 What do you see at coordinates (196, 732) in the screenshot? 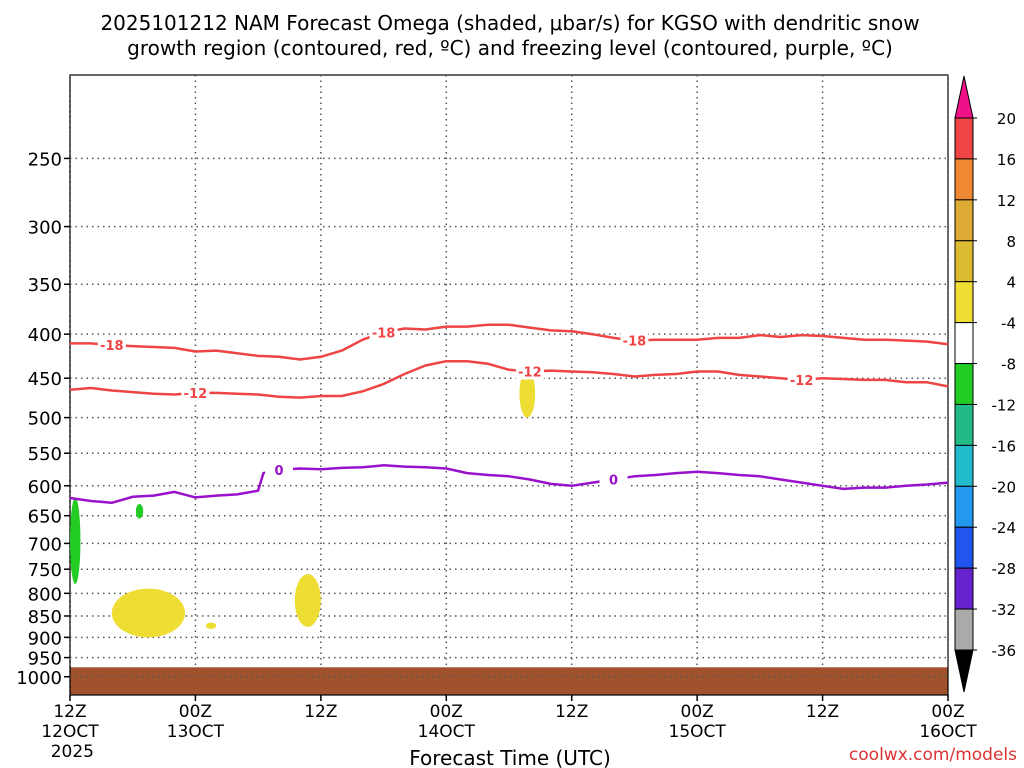
I see `x-tick-label: 13OCT` at bounding box center [196, 732].